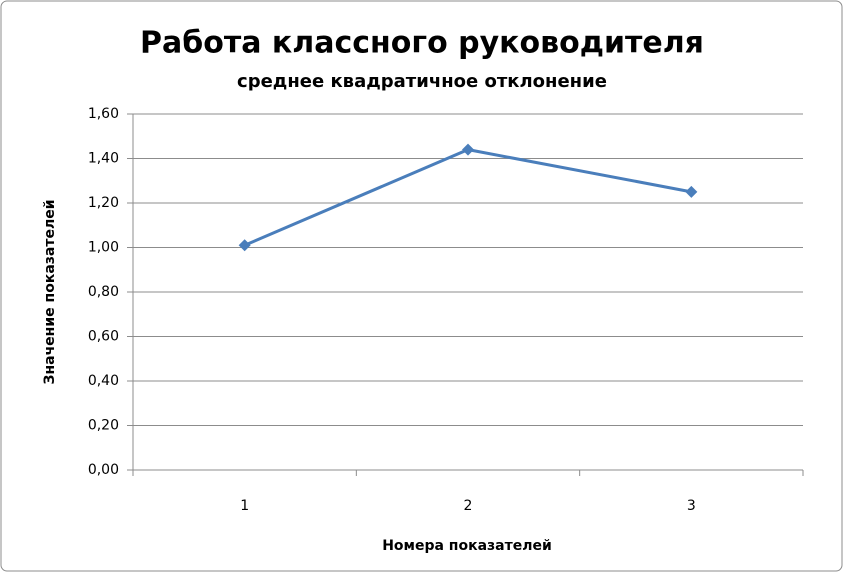  What do you see at coordinates (103, 203) in the screenshot?
I see `y-tick-label: 1,20` at bounding box center [103, 203].